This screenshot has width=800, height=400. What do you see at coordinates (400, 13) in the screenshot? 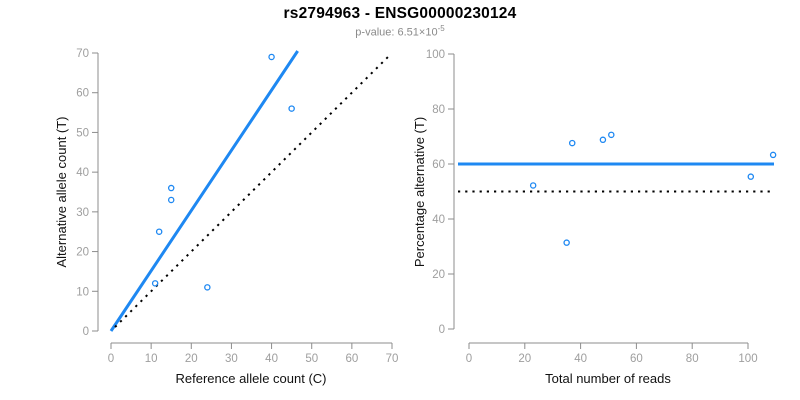
I see `chart-title: rs2794963 - ENSG00000230124` at bounding box center [400, 13].